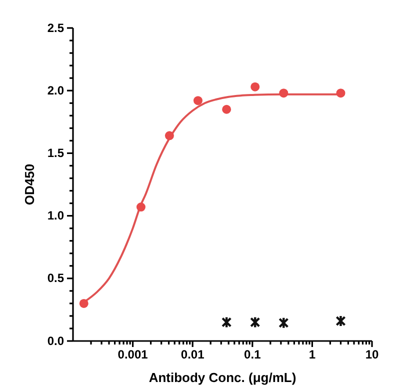 The height and width of the screenshot is (389, 394). Describe the element at coordinates (55, 90) in the screenshot. I see `y-tick-label: 2.0` at that location.